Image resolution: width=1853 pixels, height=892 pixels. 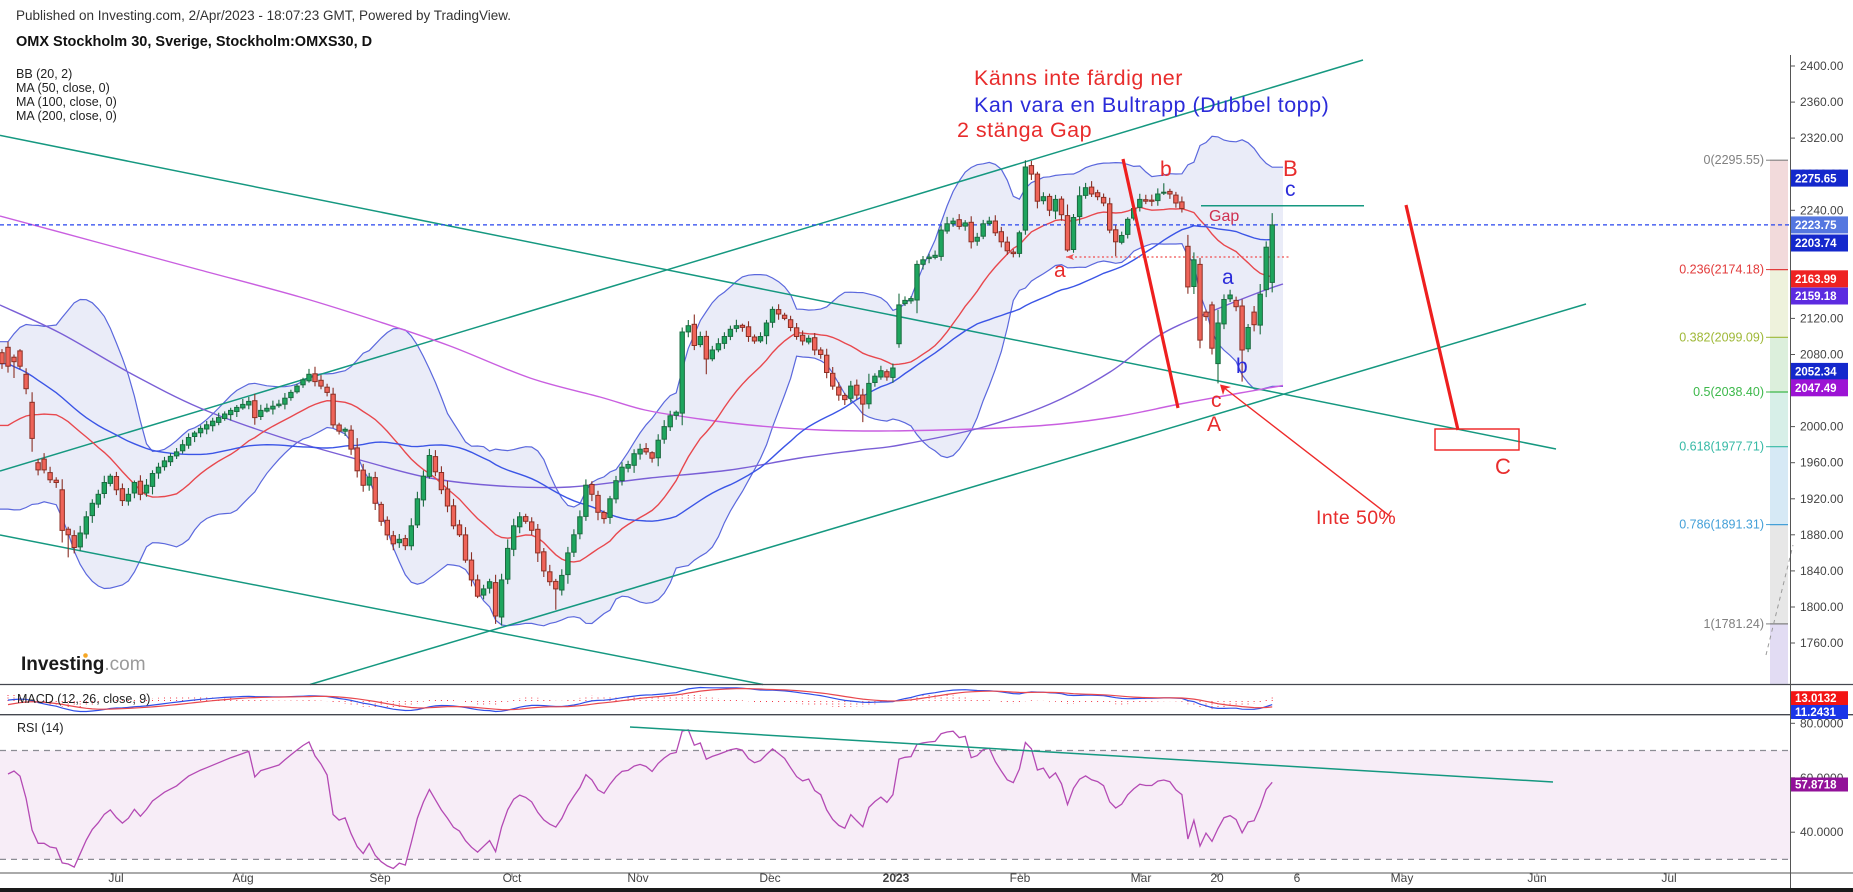 What do you see at coordinates (242, 878) in the screenshot?
I see `svg-text: Aug` at bounding box center [242, 878].